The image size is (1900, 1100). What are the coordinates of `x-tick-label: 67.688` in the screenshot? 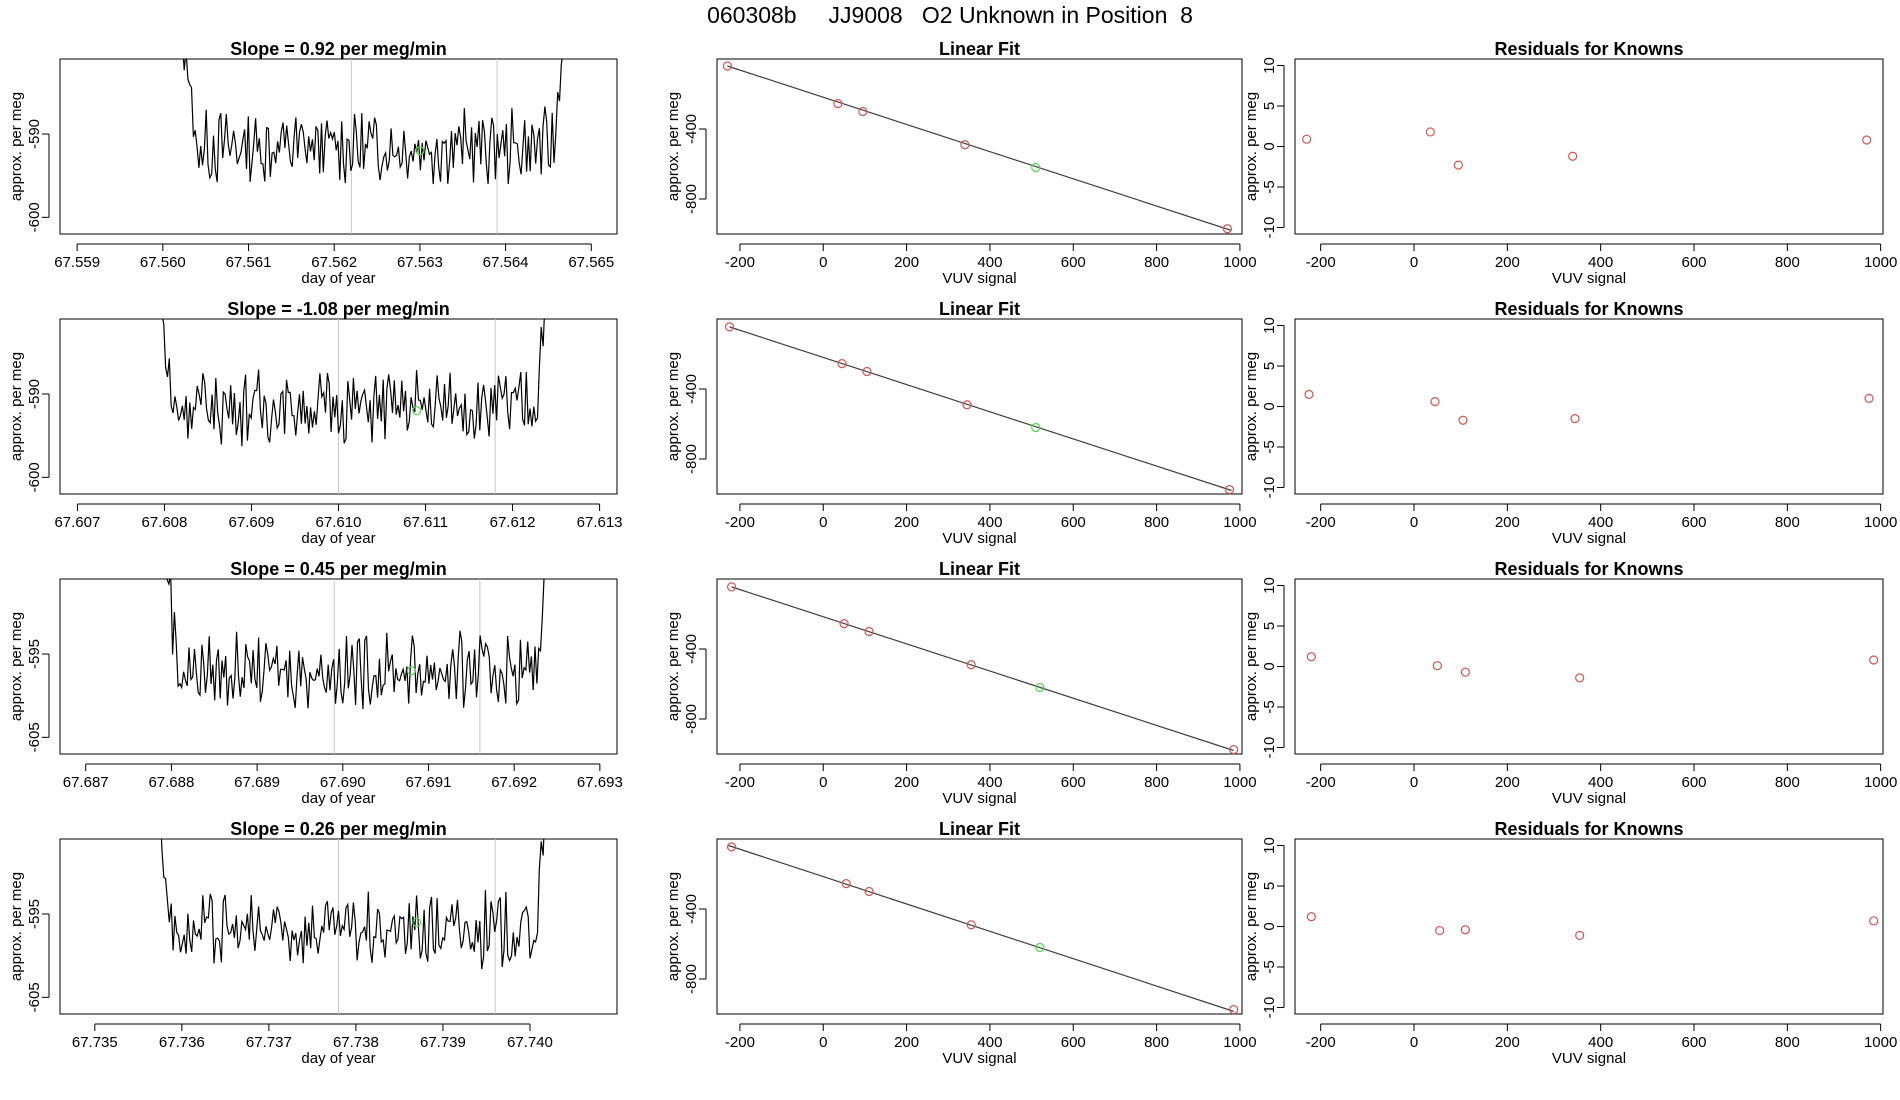 It's located at (171, 782).